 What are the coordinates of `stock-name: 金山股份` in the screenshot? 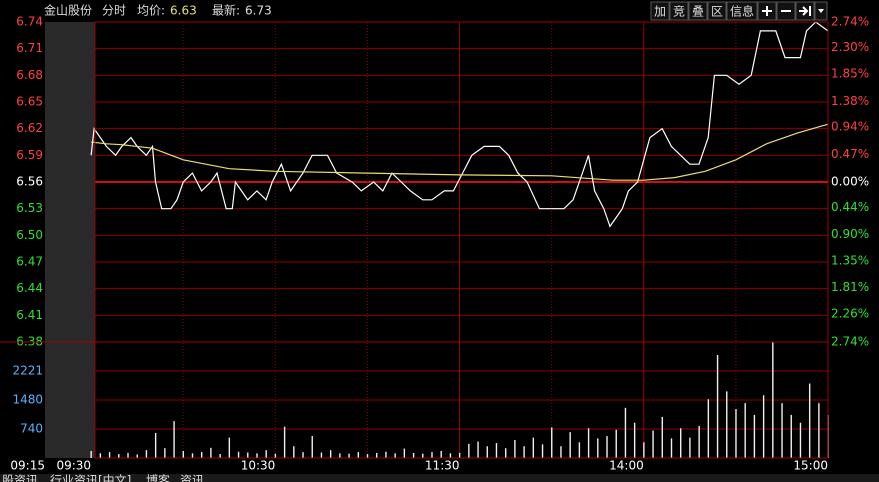 It's located at (68, 10).